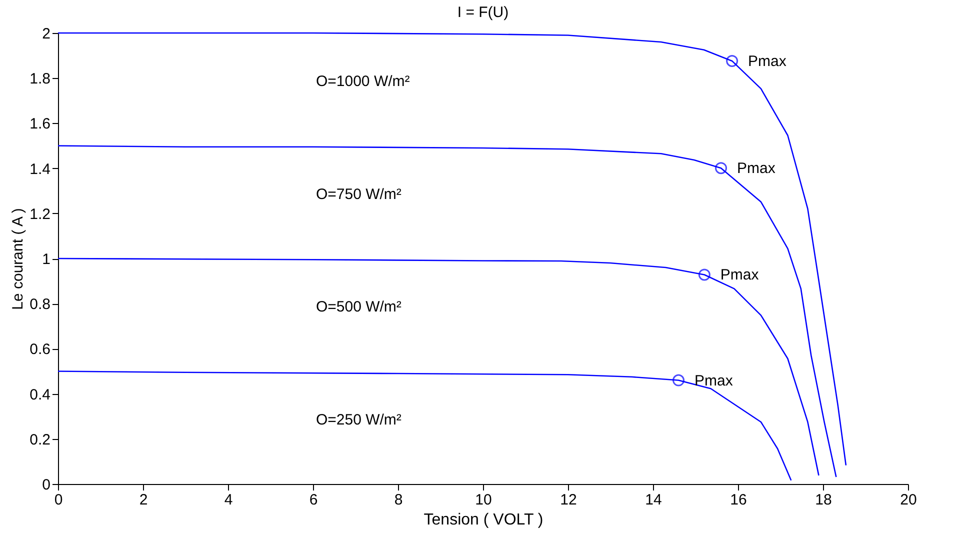  Describe the element at coordinates (228, 500) in the screenshot. I see `x-tick-label: 4` at that location.